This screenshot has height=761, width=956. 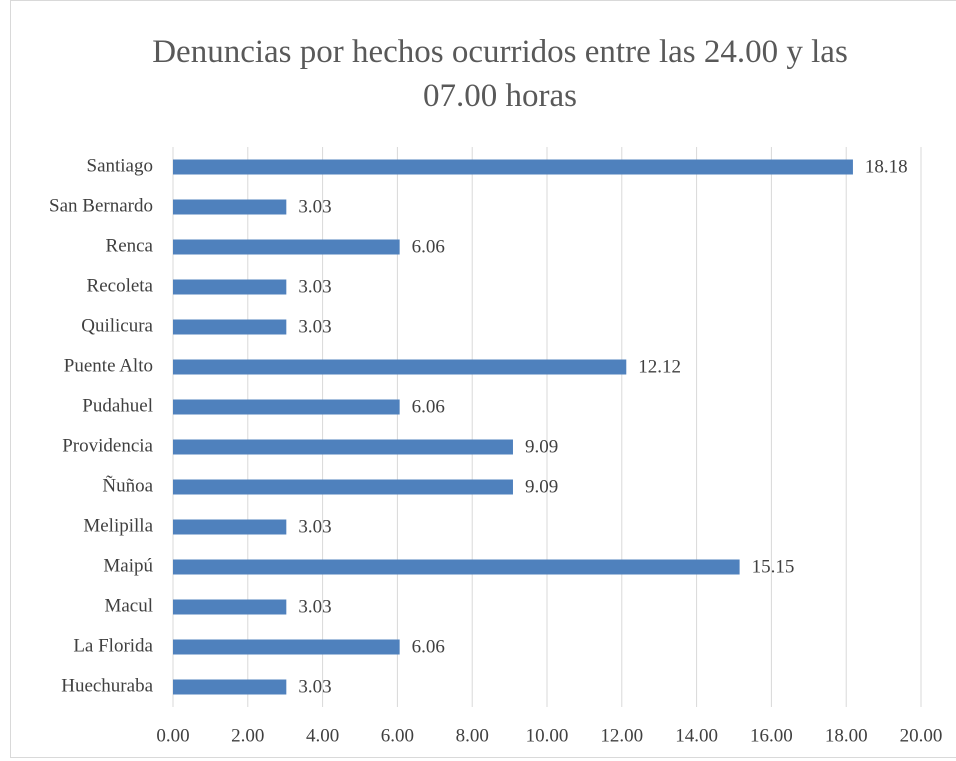 What do you see at coordinates (921, 735) in the screenshot?
I see `x-tick-label: 20.00` at bounding box center [921, 735].